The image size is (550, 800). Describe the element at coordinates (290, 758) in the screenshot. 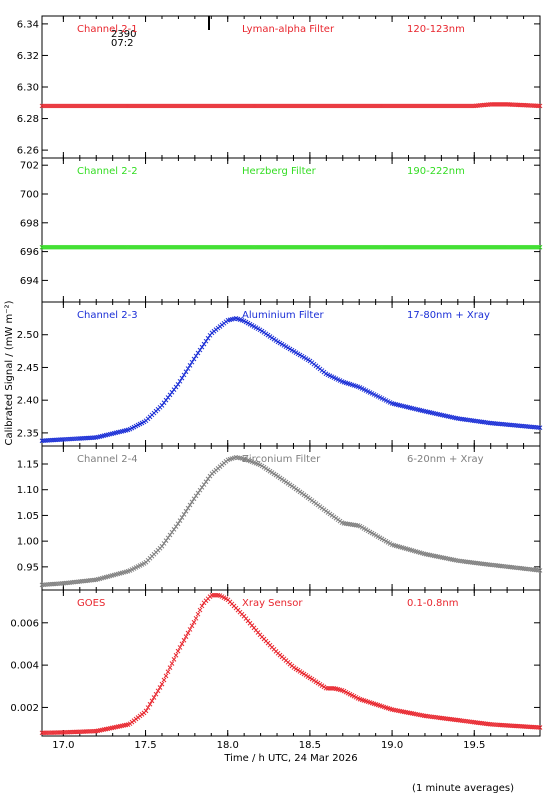

I see `x-axis-label: Time / h UTC, 24 Mar 2026` at that location.